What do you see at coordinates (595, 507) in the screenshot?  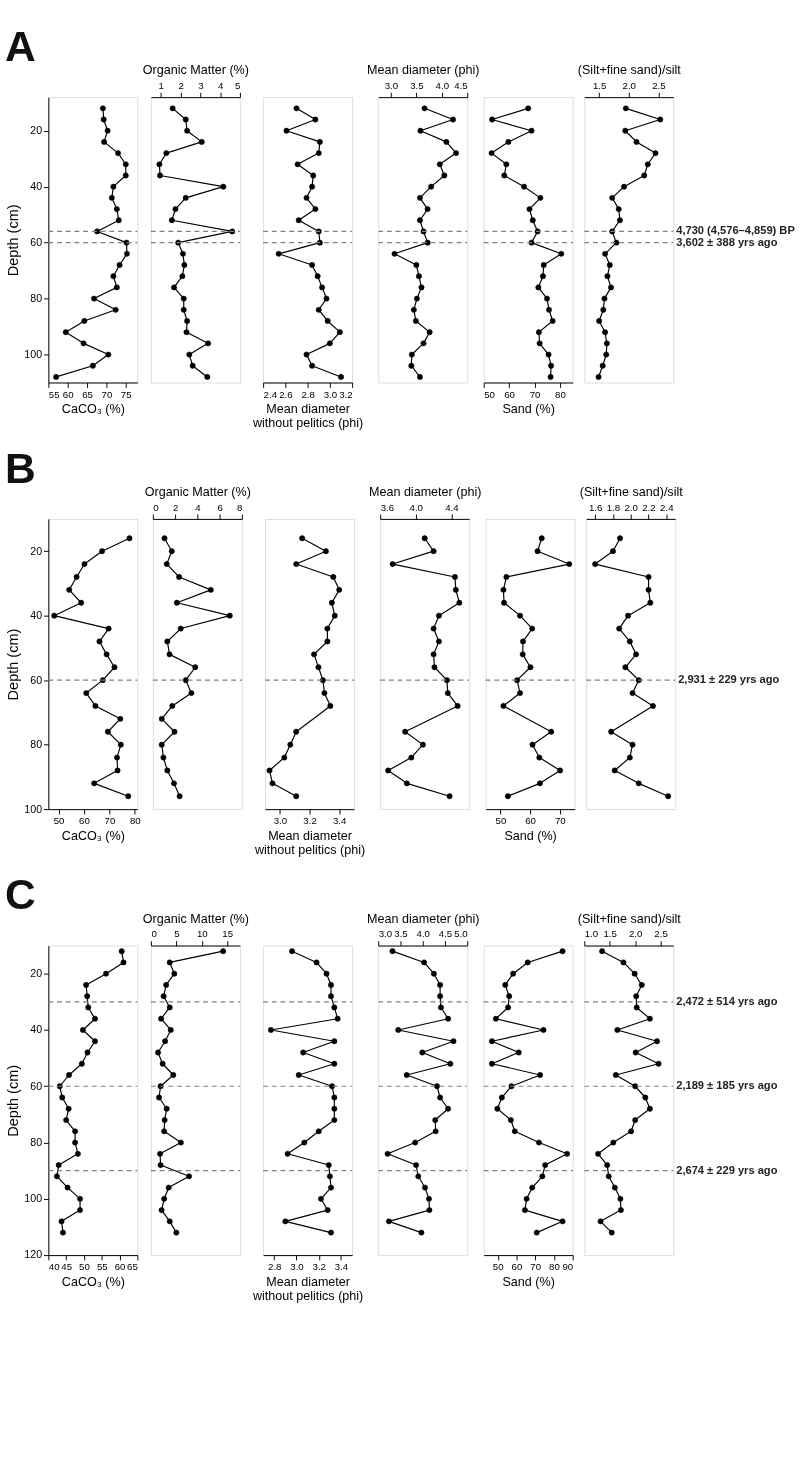 I see `x-tick-label: 1.6` at bounding box center [595, 507].